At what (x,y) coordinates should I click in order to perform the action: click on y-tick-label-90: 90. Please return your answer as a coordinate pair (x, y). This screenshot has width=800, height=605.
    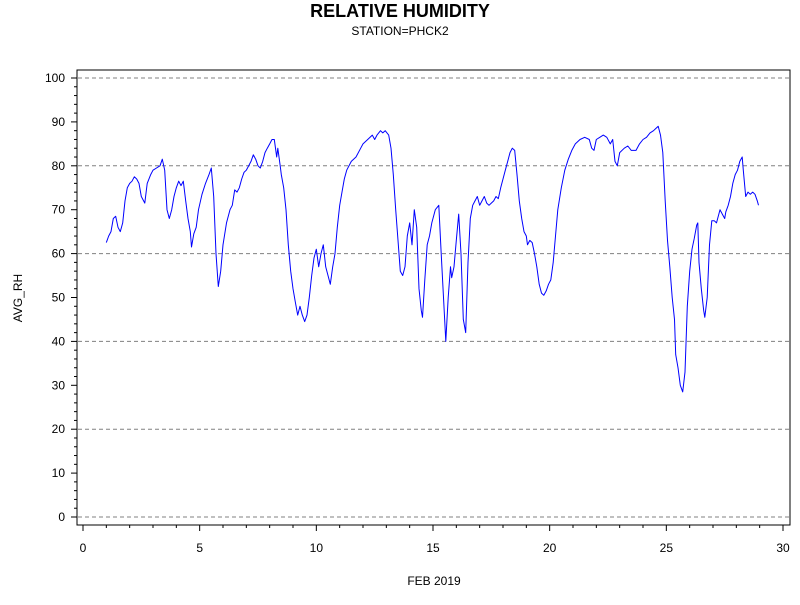
    Looking at the image, I should click on (59, 122).